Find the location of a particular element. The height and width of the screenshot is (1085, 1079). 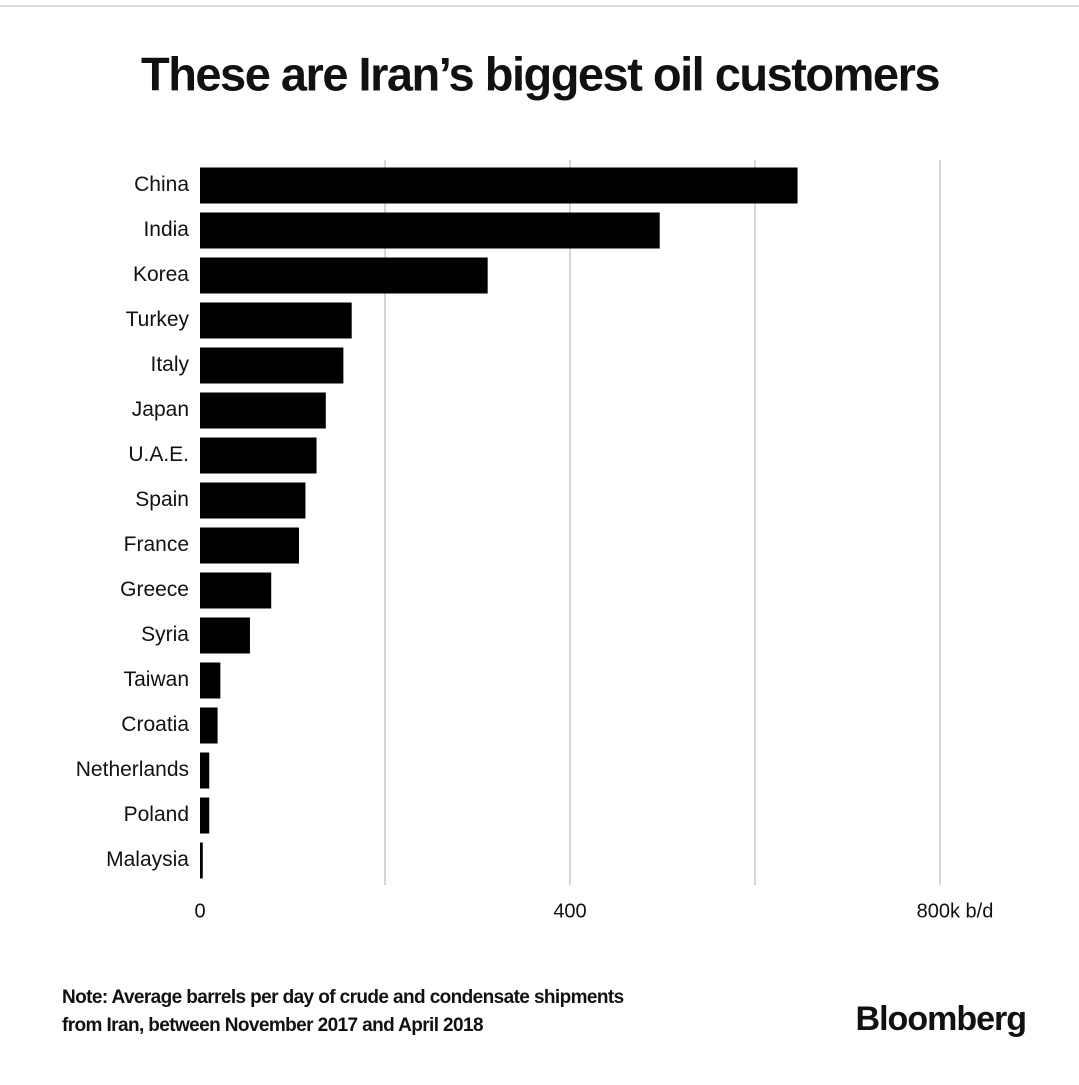

y-tick-label: Malaysia is located at coordinates (147, 859).